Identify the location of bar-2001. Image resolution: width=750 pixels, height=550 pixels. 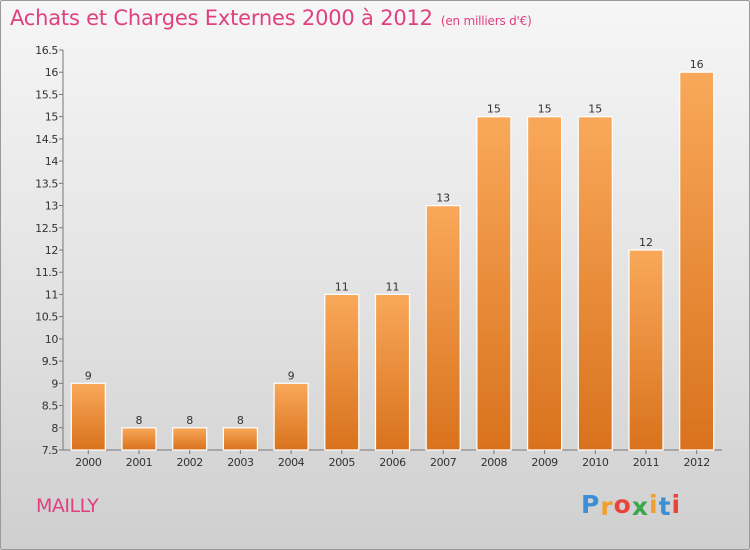
(139, 439).